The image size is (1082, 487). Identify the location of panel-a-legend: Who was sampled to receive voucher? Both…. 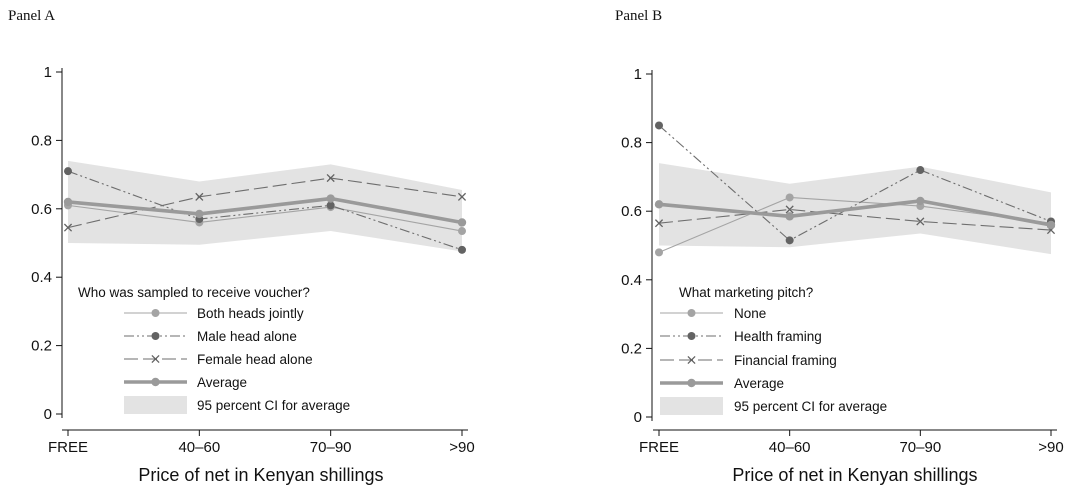
(214, 349).